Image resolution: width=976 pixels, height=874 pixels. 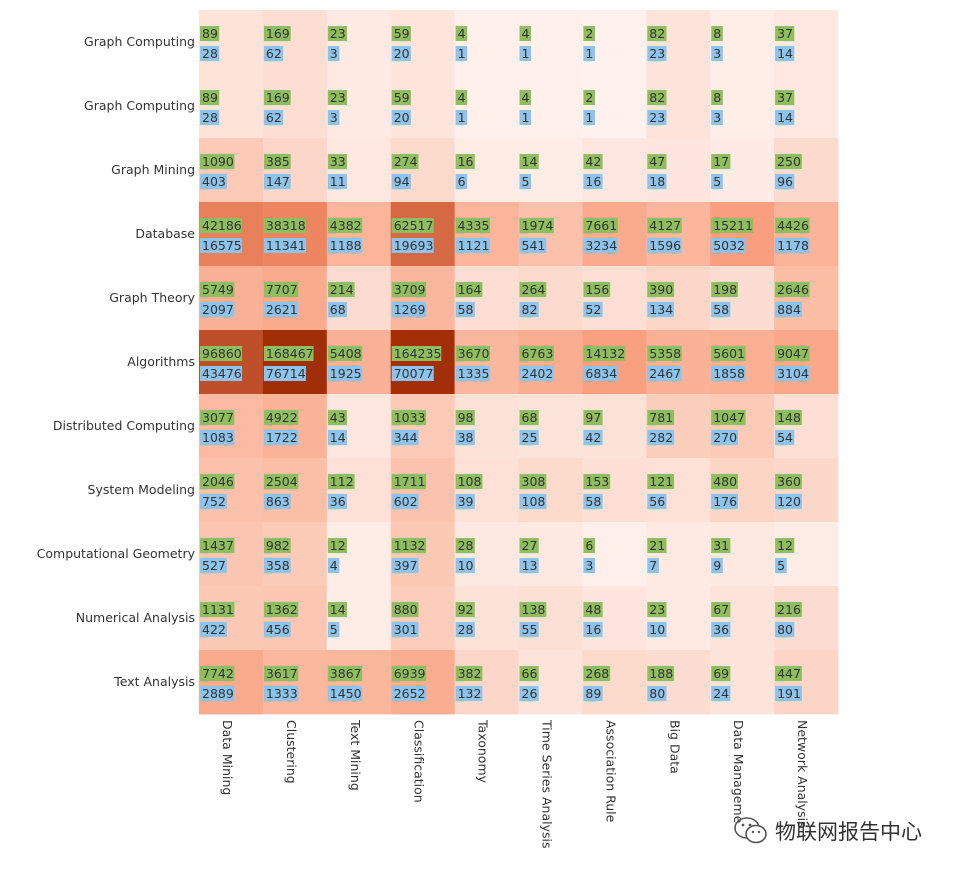 I want to click on green-value-label: 92, so click(x=466, y=609).